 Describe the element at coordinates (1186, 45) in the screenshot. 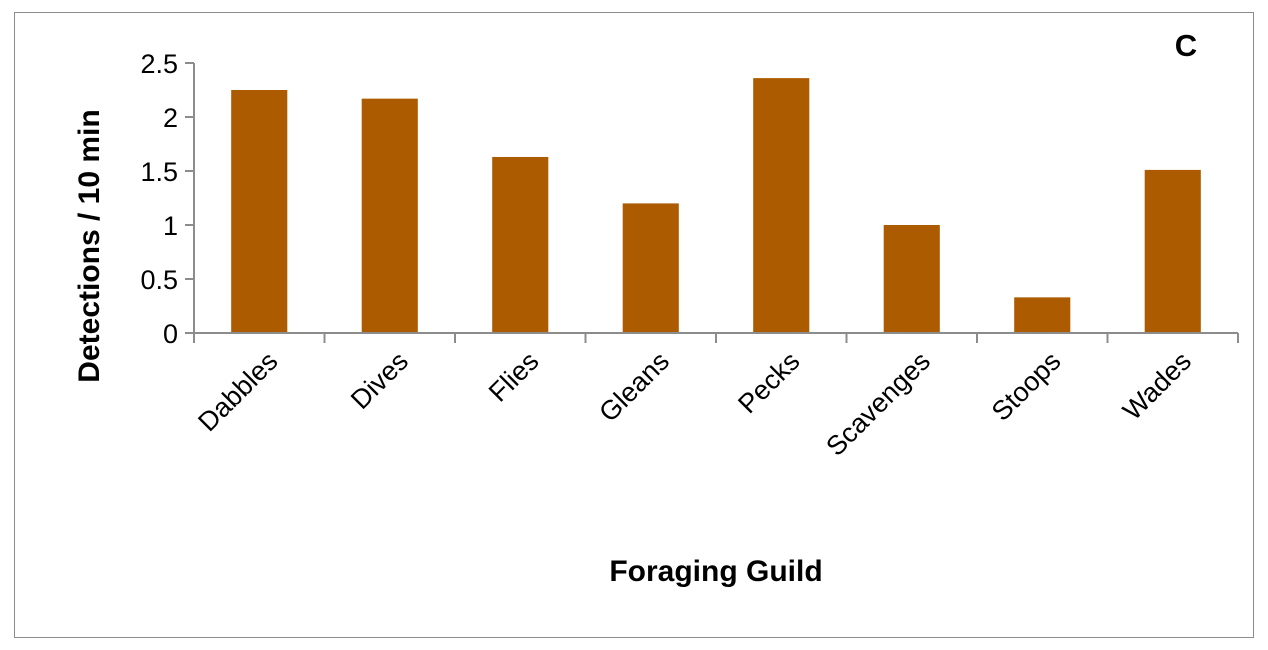

I see `panel-label: C` at that location.